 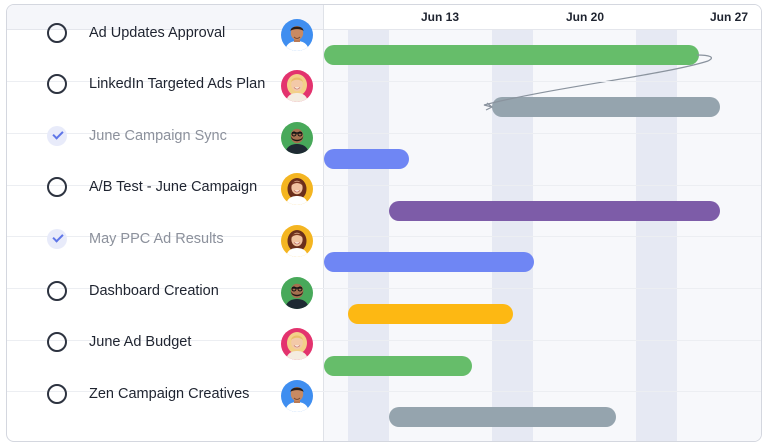 What do you see at coordinates (173, 187) in the screenshot?
I see `task-name: A/B Test - June Campaign` at bounding box center [173, 187].